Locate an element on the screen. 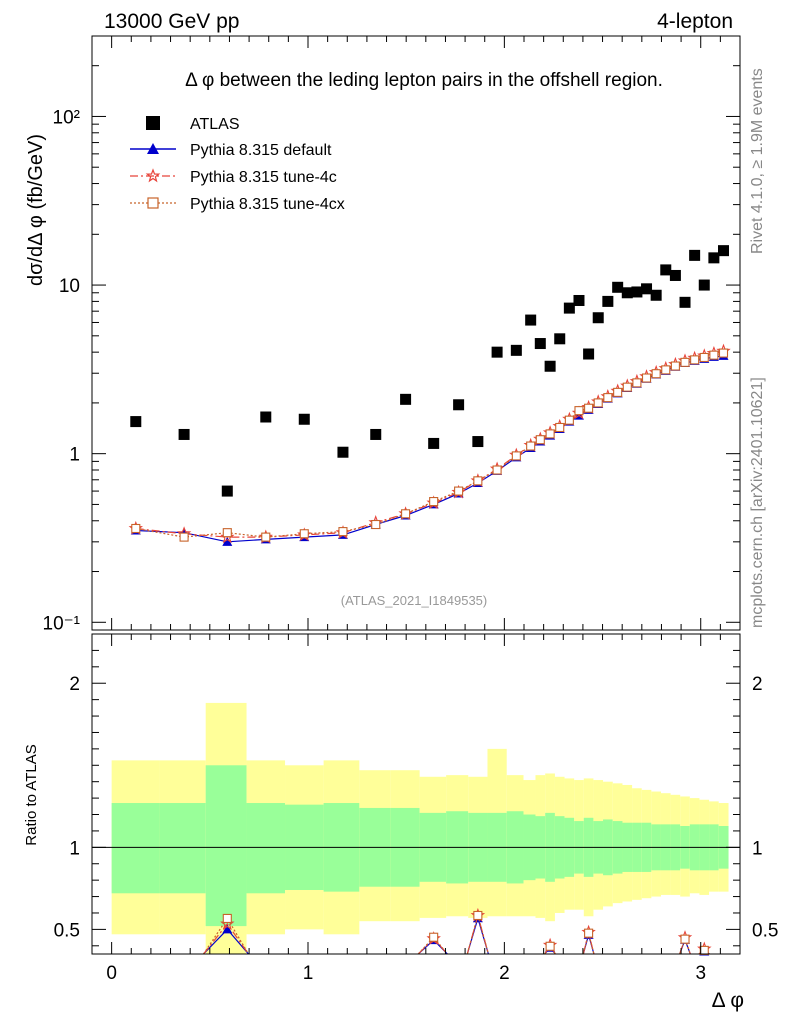  x-tick-label: 0 is located at coordinates (111, 973).